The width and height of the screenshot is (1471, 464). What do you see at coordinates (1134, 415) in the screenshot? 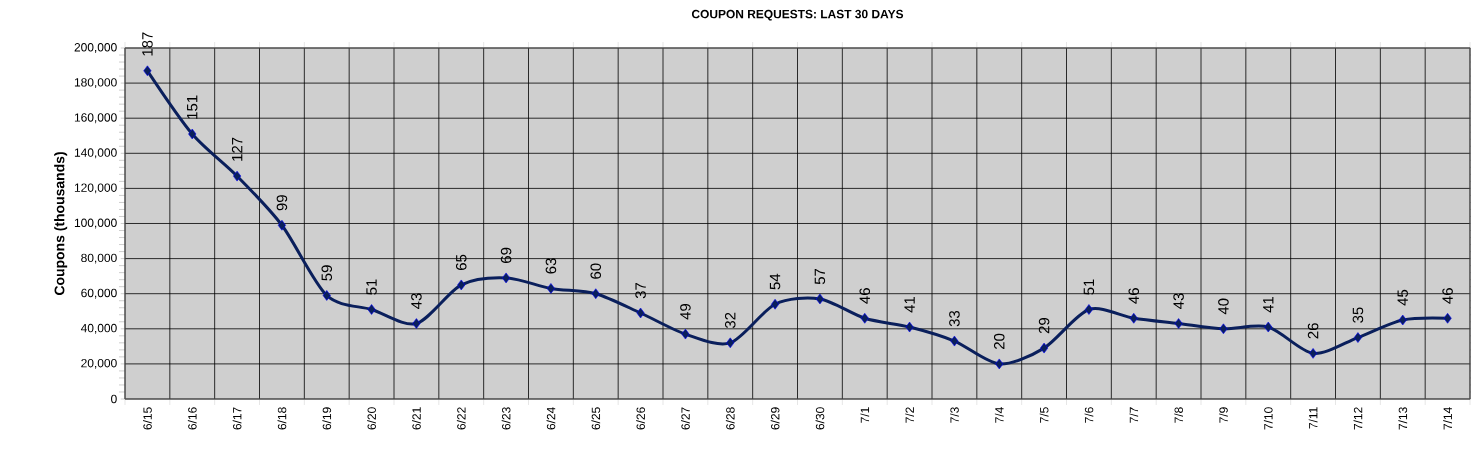
I see `x-tick-label: 7/7` at bounding box center [1134, 415].